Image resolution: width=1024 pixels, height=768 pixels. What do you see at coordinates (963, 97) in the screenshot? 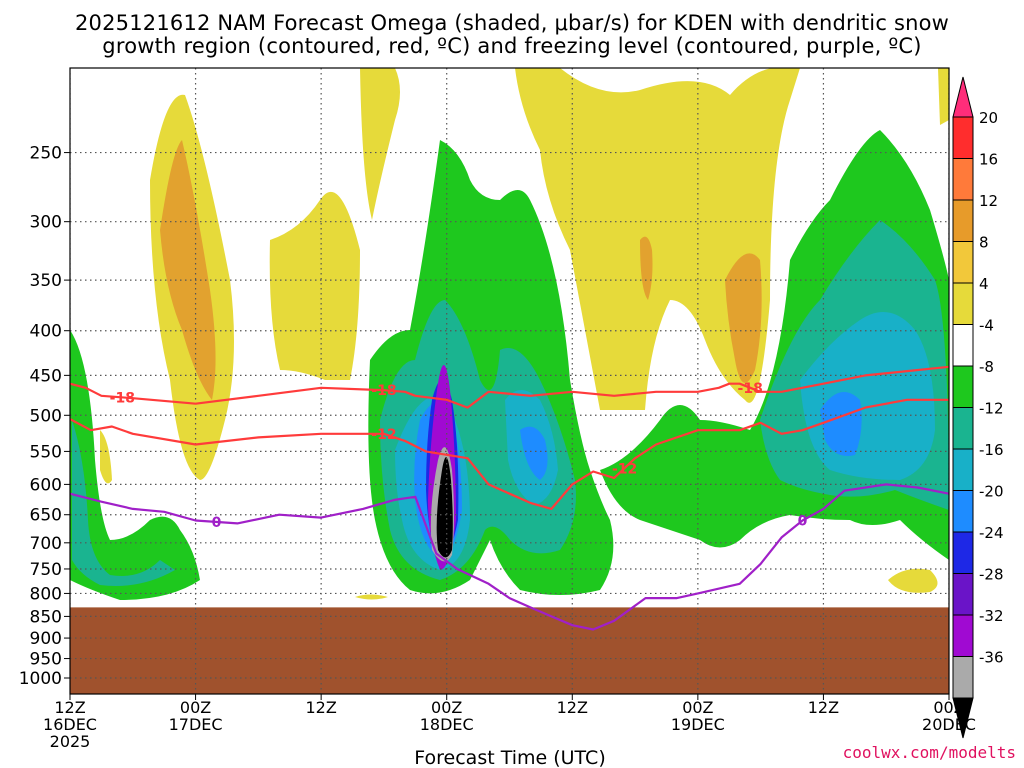
I see `colorbar-top-arrow` at bounding box center [963, 97].